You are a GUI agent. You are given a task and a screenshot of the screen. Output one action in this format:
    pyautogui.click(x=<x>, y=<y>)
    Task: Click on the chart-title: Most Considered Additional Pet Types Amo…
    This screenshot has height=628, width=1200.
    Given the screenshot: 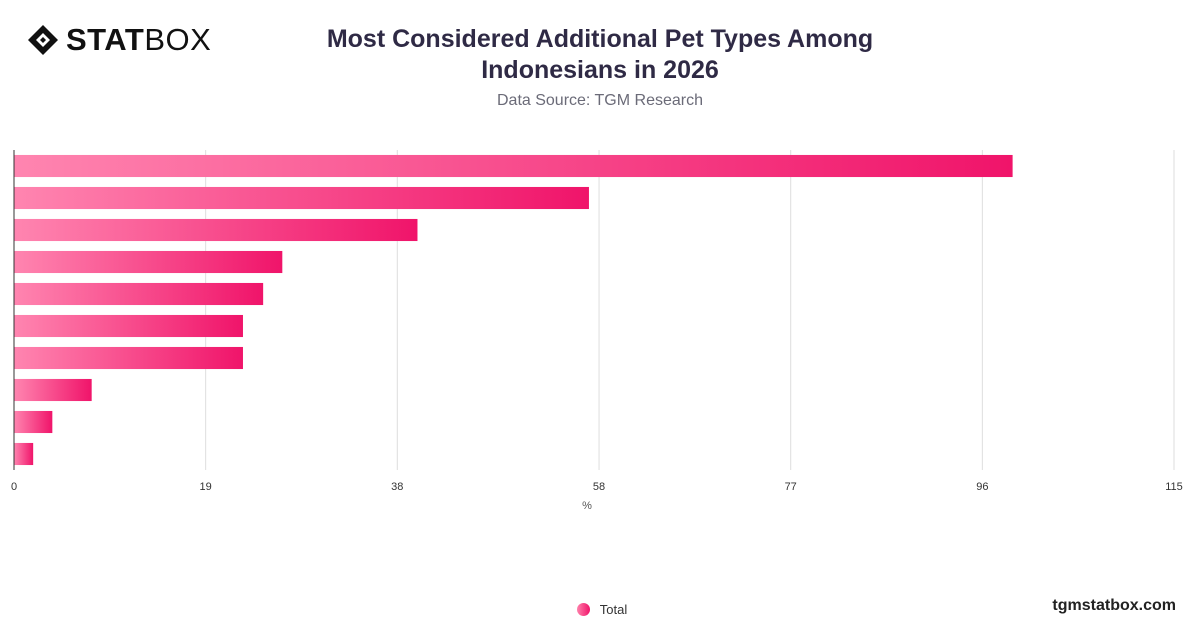 What is the action you would take?
    pyautogui.click(x=600, y=55)
    